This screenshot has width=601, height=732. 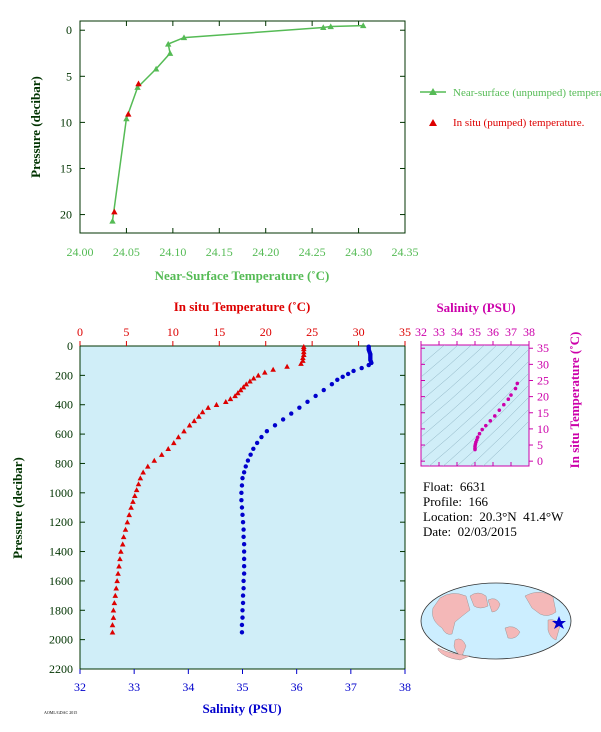 I want to click on ts-y-tick-label: 10, so click(x=543, y=429).